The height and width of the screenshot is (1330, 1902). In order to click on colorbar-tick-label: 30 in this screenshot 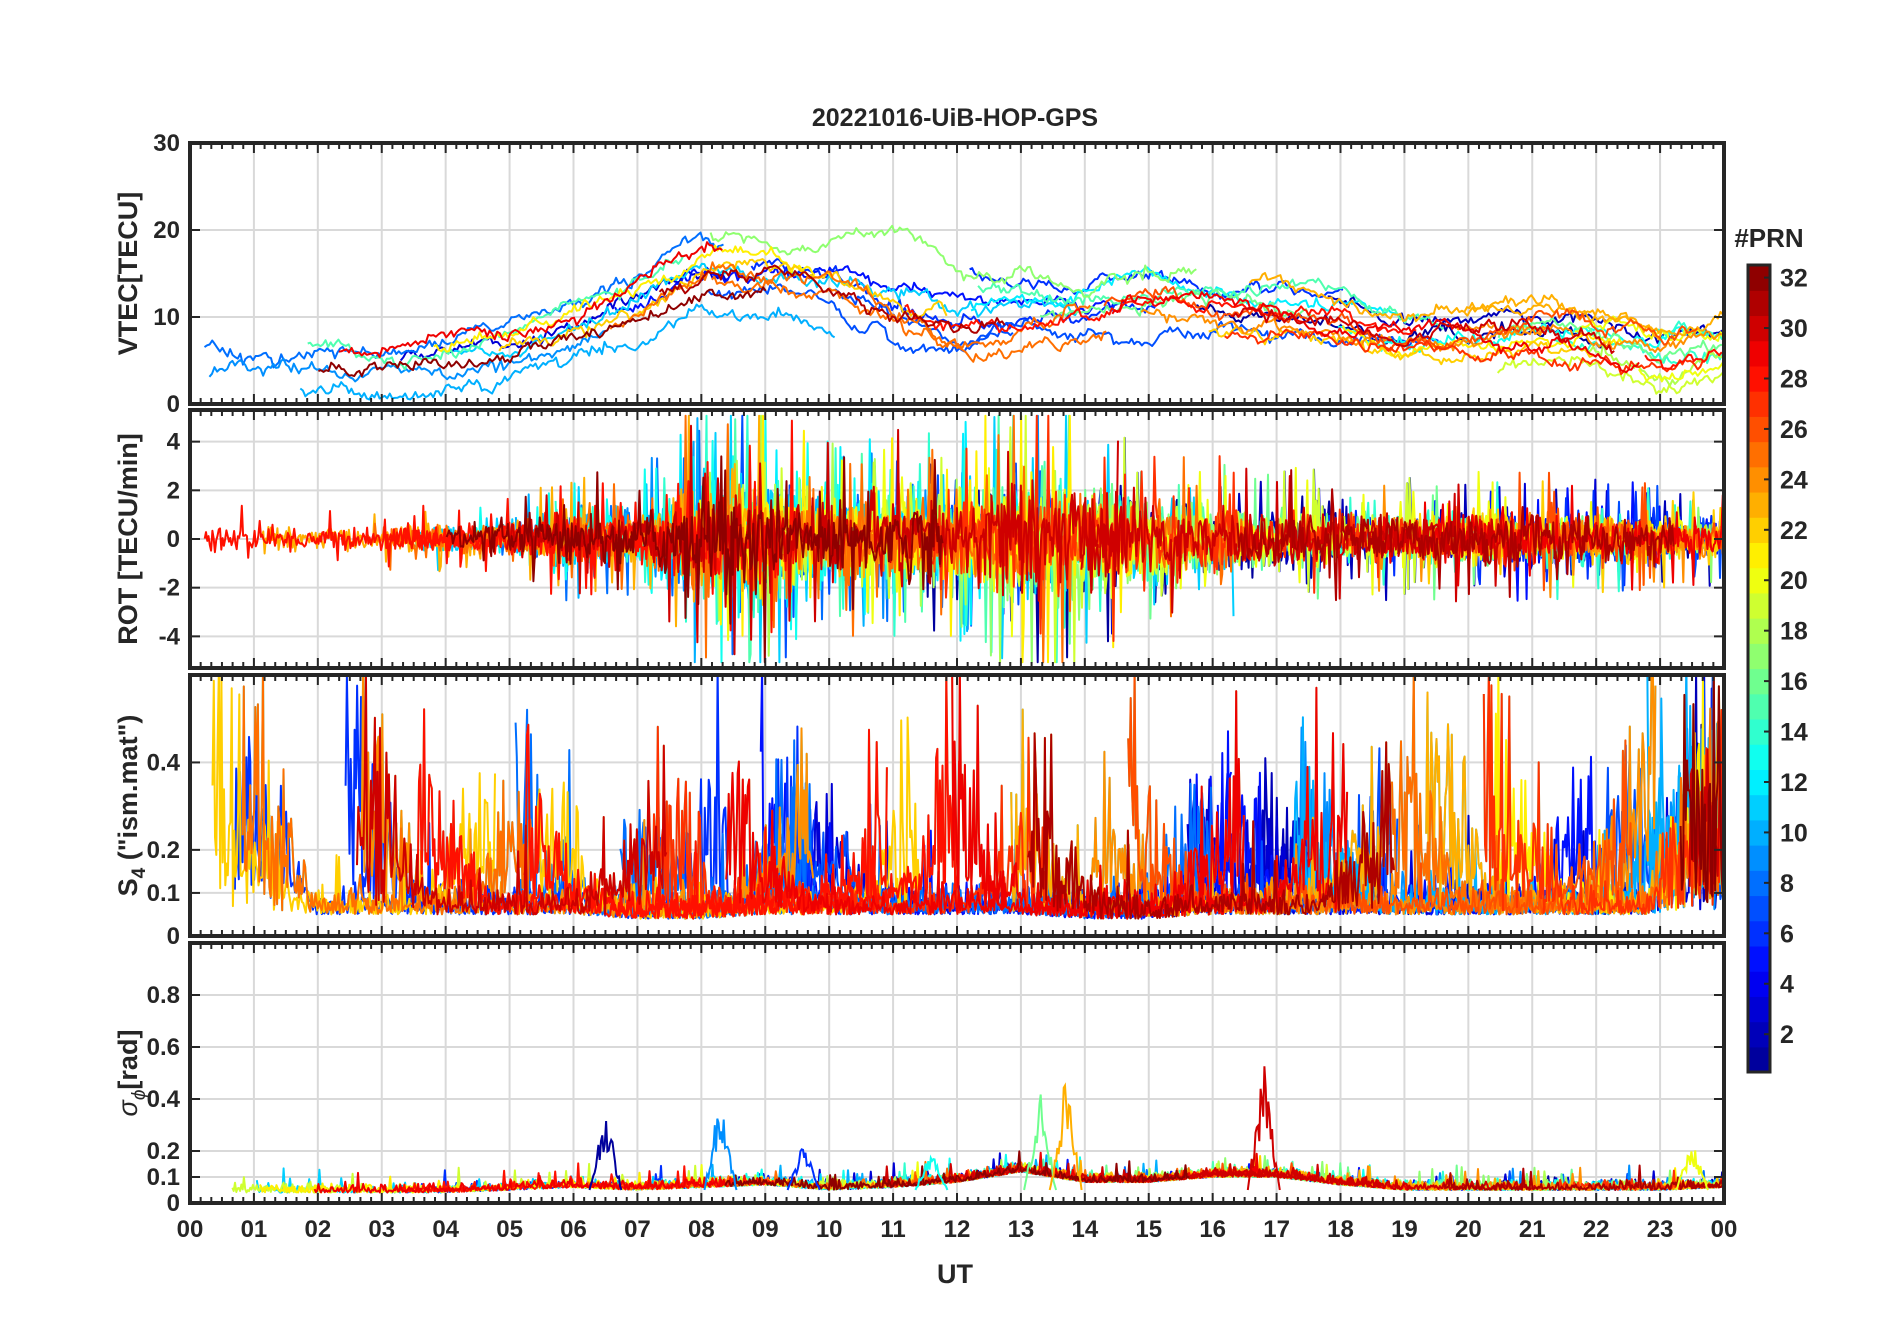, I will do `click(1794, 329)`.